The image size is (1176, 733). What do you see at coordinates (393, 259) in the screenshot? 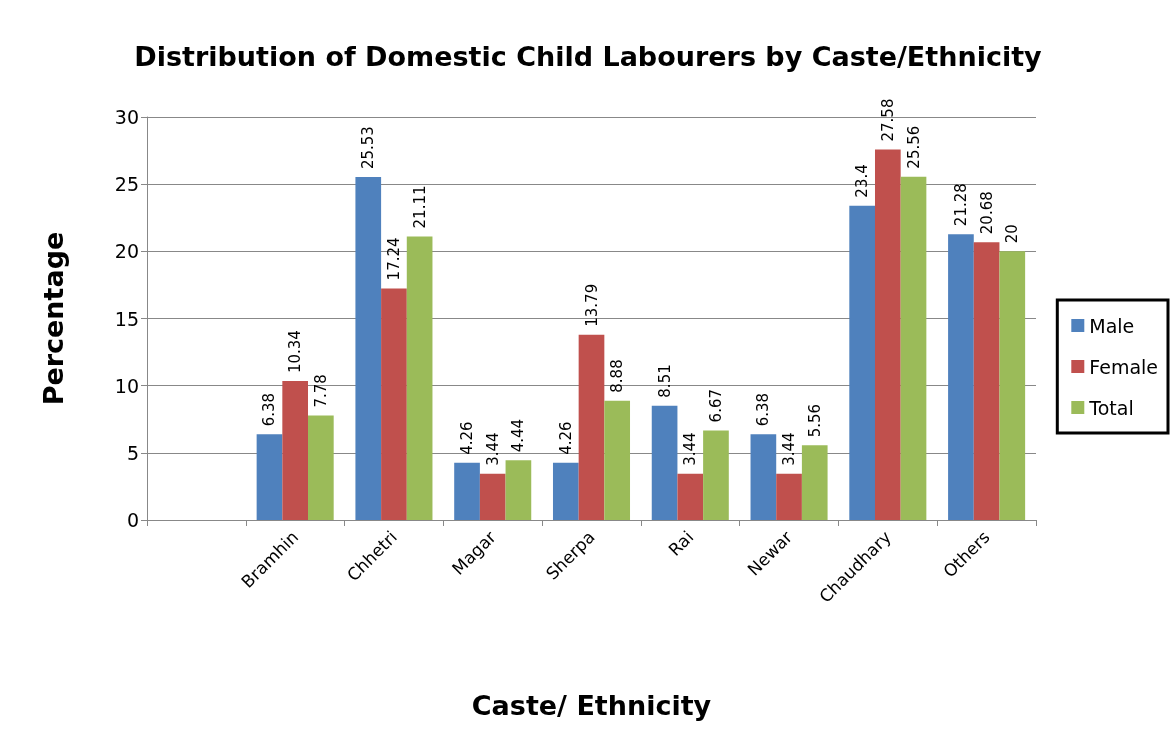
I see `data-label: 17.24` at bounding box center [393, 259].